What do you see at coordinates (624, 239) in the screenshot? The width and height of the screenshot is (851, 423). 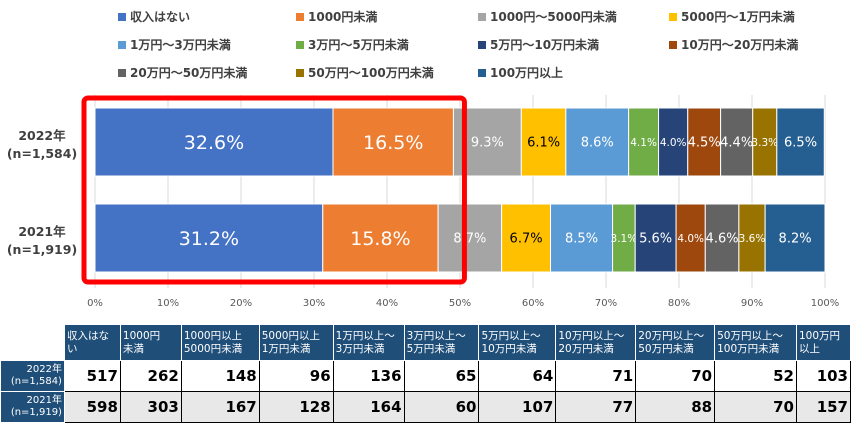 I see `data-label: 3.1%` at bounding box center [624, 239].